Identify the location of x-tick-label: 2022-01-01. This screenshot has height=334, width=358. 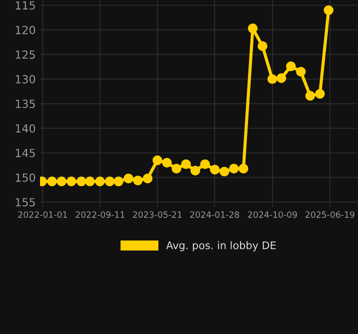
(42, 214).